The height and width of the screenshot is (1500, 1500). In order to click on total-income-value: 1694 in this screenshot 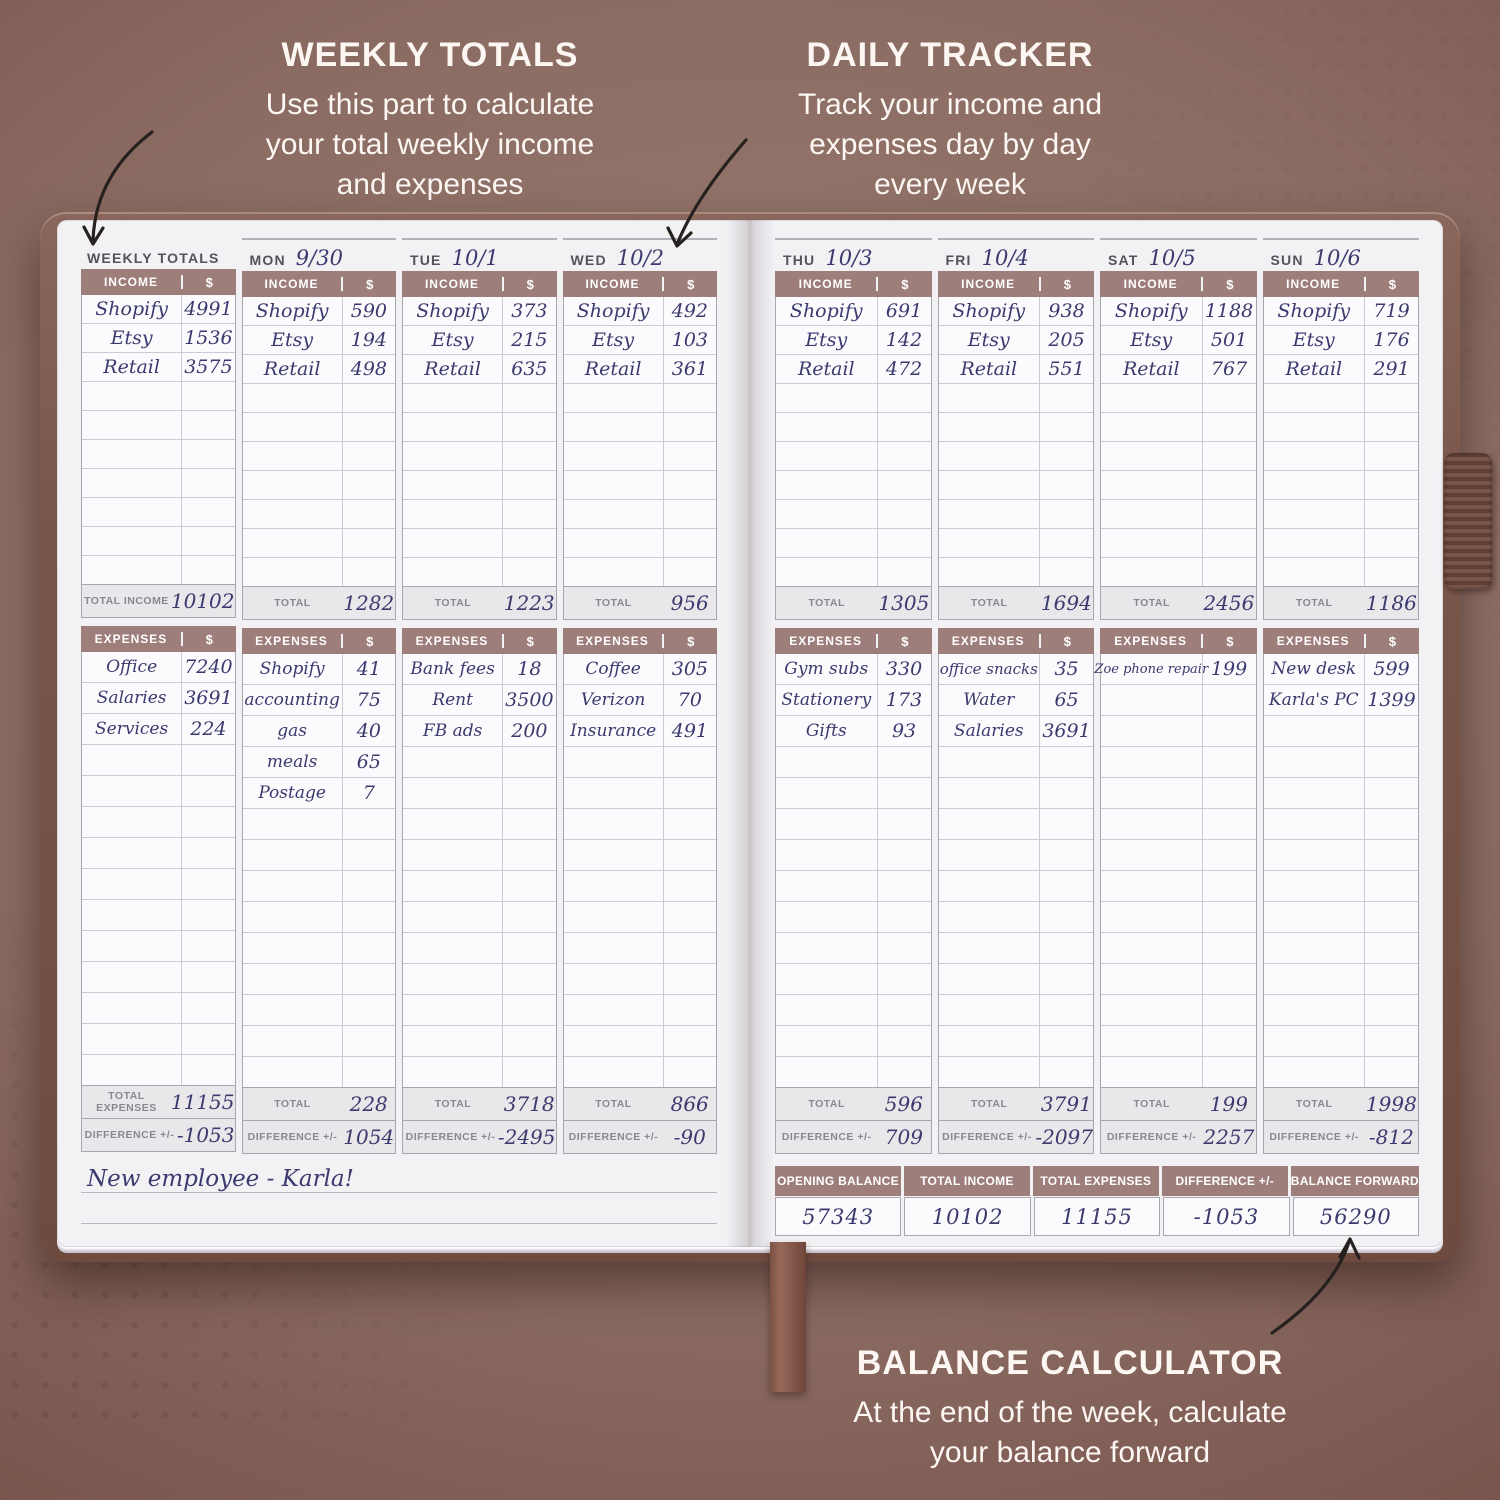, I will do `click(1066, 603)`.